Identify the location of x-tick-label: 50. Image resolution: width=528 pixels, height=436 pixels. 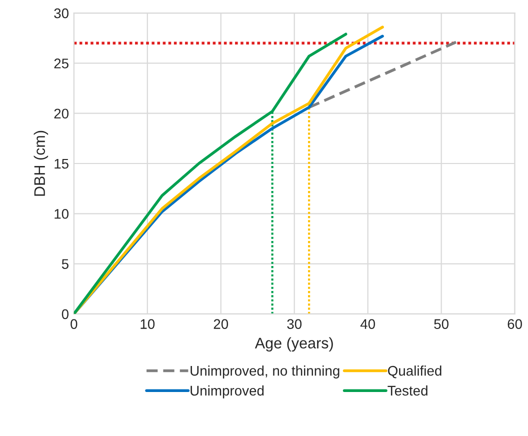
(441, 324).